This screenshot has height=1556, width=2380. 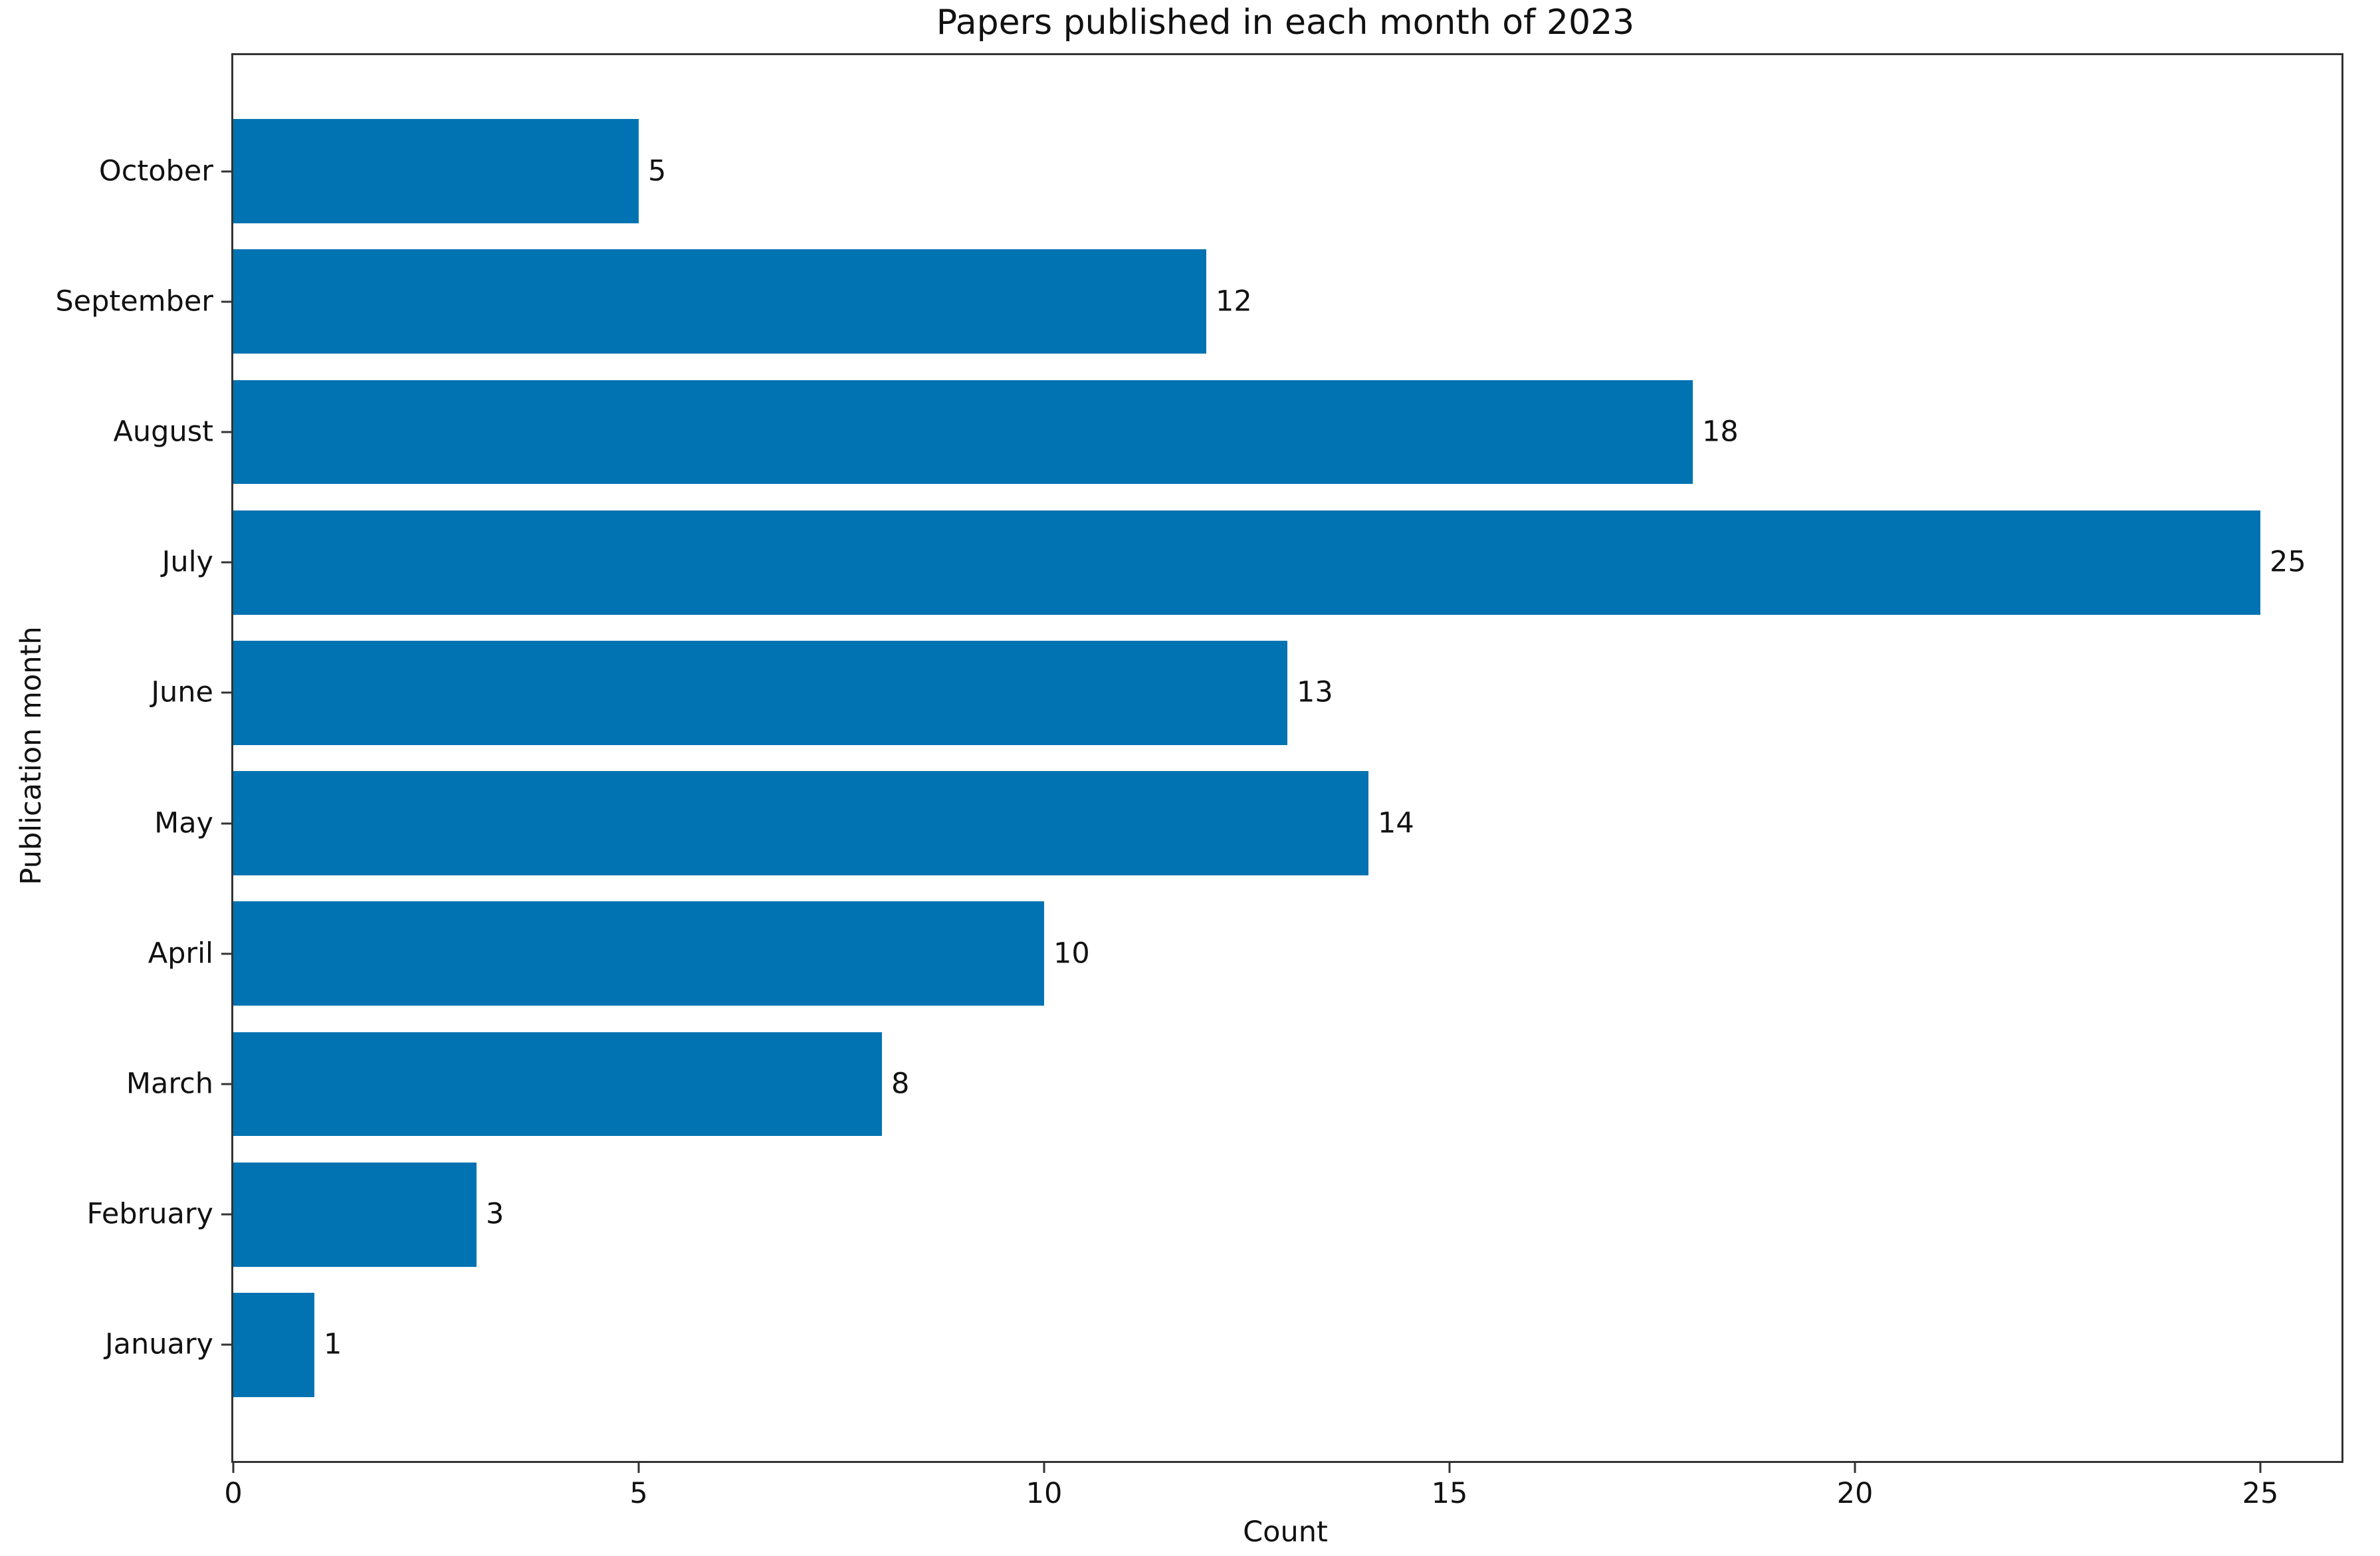 I want to click on bar-value-label-august: 18, so click(x=1720, y=432).